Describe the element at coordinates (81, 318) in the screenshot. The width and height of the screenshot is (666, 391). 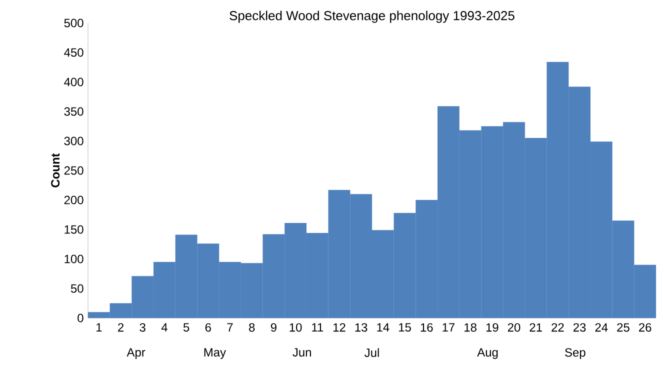
I see `y-tick-label: 0` at that location.